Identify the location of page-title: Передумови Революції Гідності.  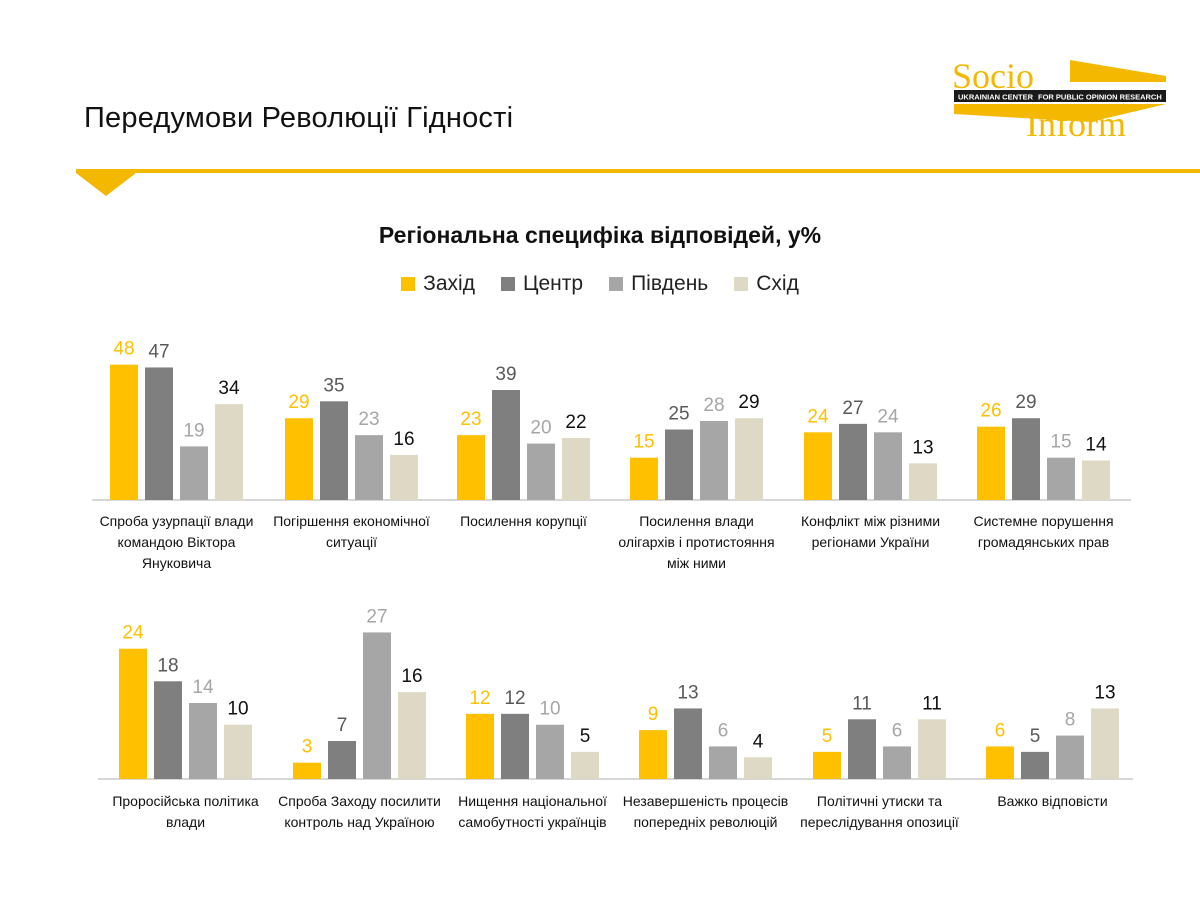
(299, 118).